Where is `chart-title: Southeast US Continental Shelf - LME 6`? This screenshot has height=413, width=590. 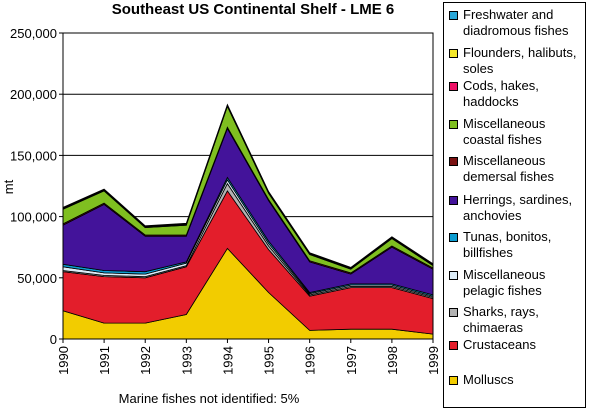
chart-title: Southeast US Continental Shelf - LME 6 is located at coordinates (253, 9).